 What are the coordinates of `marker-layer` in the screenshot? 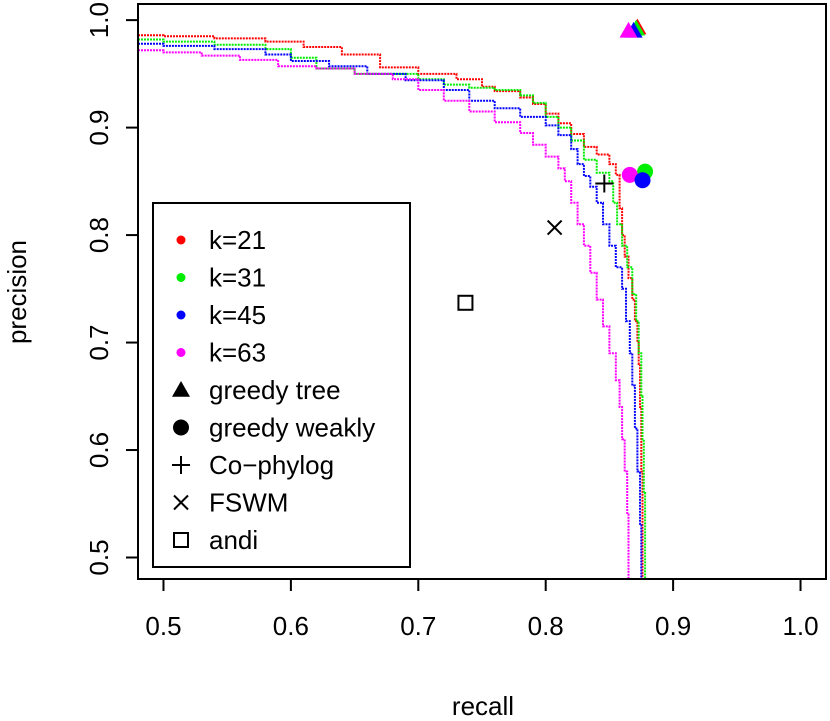 It's located at (555, 164).